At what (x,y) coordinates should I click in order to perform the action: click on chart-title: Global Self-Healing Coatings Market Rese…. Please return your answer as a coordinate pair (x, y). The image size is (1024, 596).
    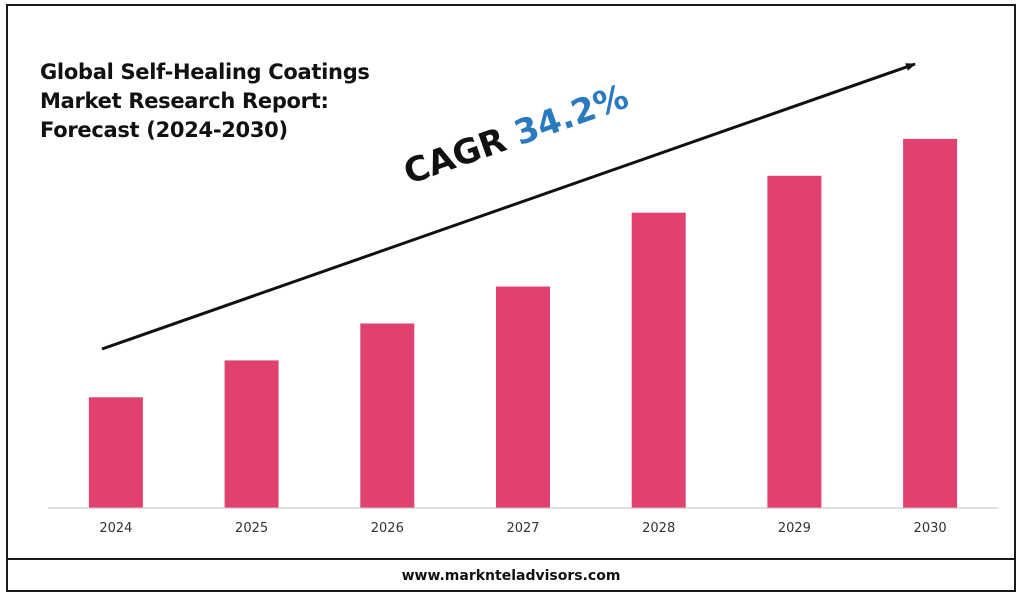
    Looking at the image, I should click on (250, 101).